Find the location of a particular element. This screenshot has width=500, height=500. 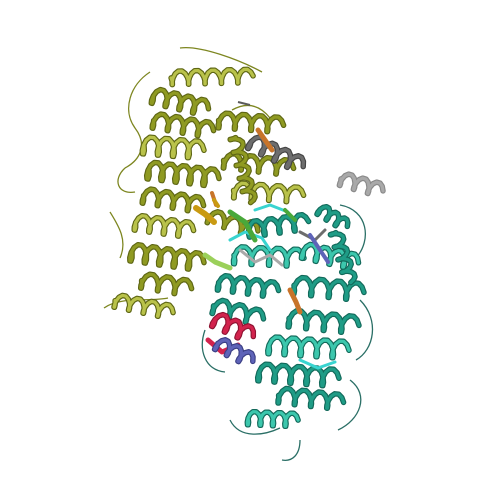

helix-domain-lower-chain is located at coordinates (288, 316).